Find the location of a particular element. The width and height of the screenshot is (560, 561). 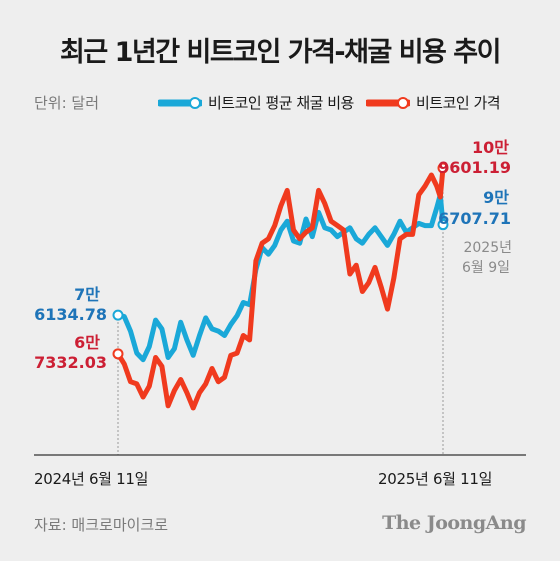

legend-swatch-mining-cost is located at coordinates (180, 102).